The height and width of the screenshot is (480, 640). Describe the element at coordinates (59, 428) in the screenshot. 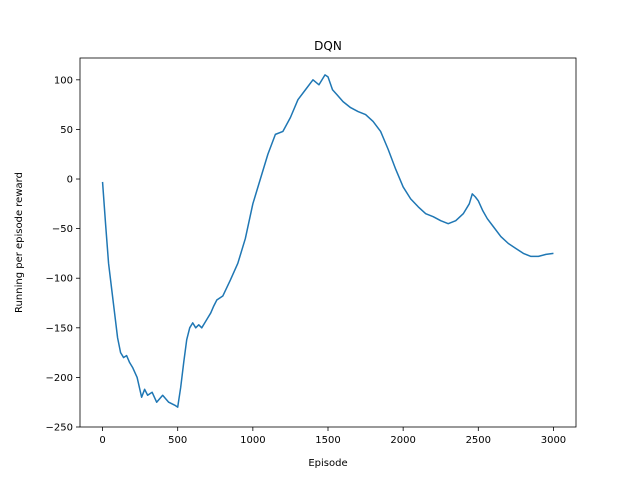

I see `y-tick-label: −250` at that location.